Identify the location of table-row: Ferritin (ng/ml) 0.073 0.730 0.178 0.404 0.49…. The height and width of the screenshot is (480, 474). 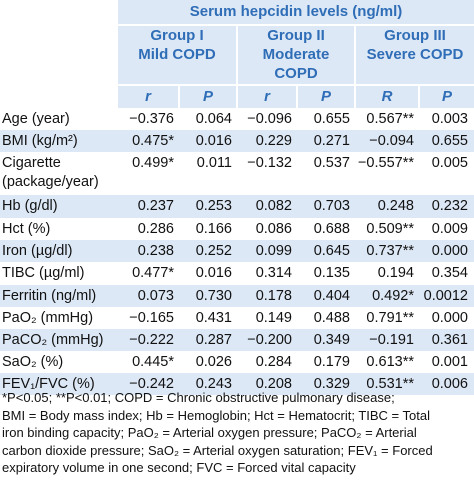
(237, 296).